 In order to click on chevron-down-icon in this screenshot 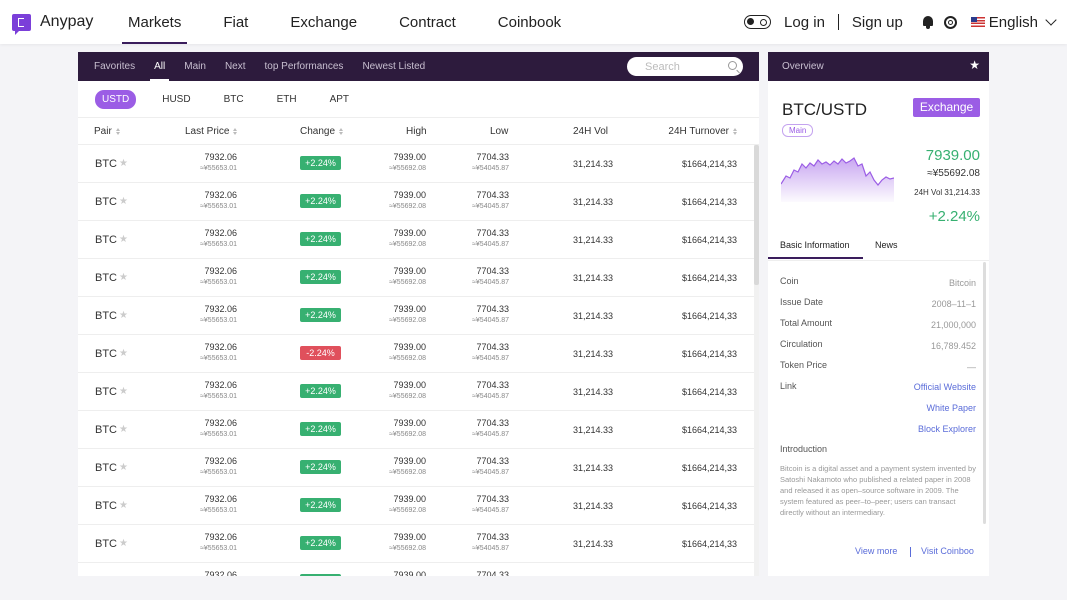, I will do `click(1051, 19)`.